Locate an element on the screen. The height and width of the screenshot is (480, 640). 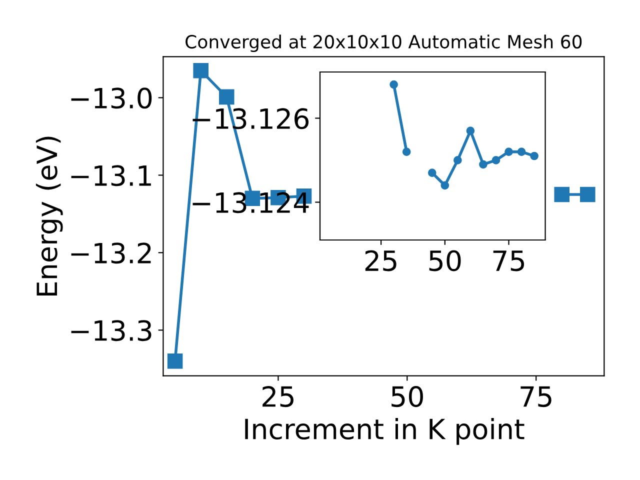
y-tick-label: −13.2 is located at coordinates (111, 253).